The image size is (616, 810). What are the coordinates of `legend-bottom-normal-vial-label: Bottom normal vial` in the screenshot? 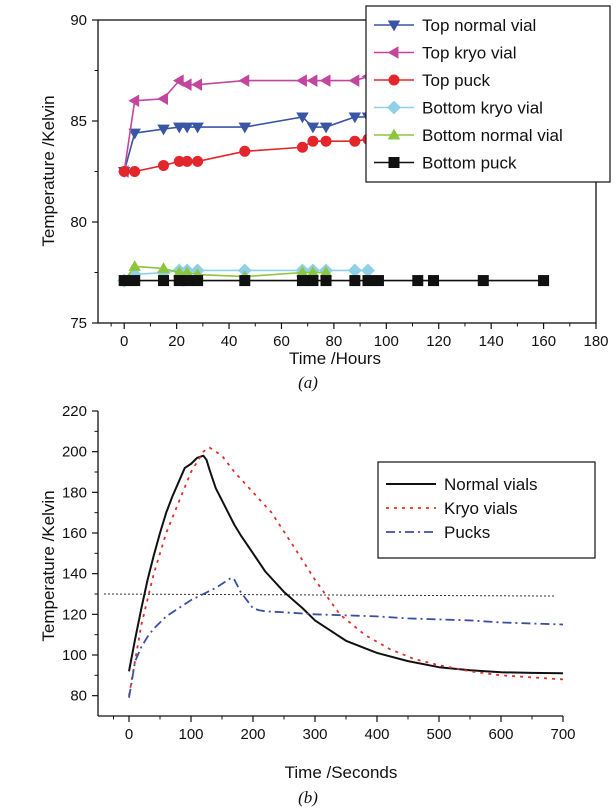 It's located at (492, 135).